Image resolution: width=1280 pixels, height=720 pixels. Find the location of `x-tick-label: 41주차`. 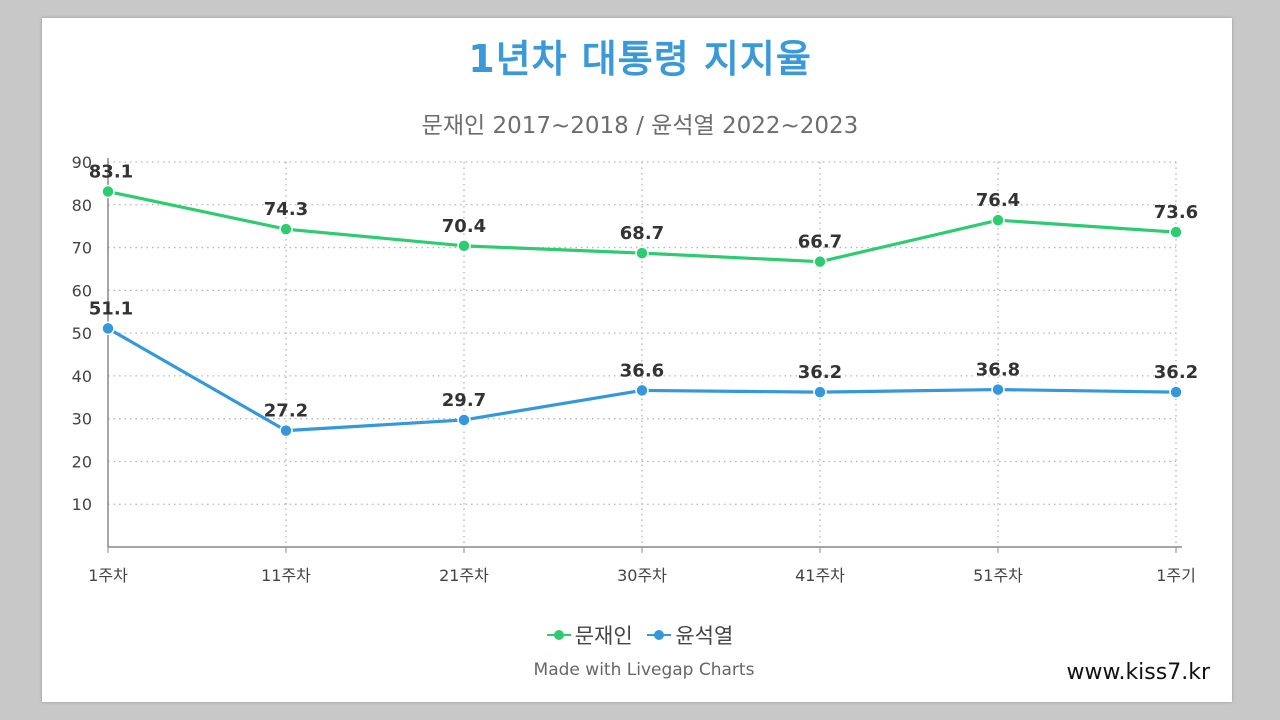

x-tick-label: 41주차 is located at coordinates (820, 575).